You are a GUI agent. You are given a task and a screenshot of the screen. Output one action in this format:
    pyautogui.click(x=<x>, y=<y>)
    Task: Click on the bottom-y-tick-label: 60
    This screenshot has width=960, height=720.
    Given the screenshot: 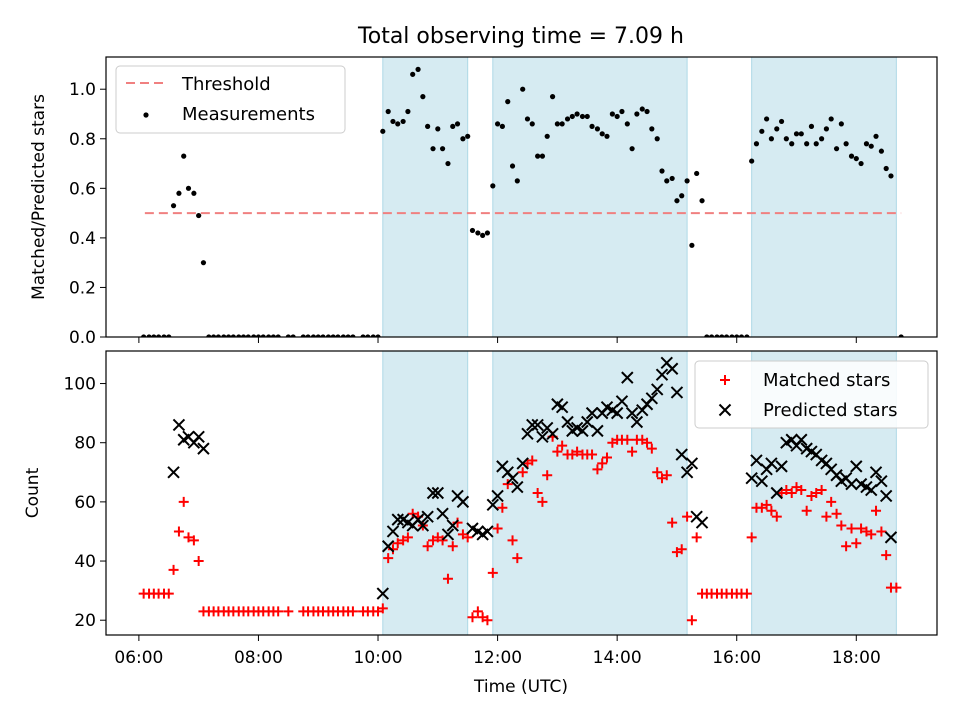 What is the action you would take?
    pyautogui.click(x=85, y=503)
    